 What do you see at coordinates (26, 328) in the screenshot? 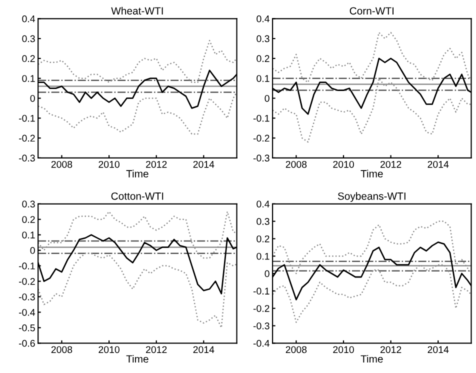
I see `y-tick-label: -0.5` at bounding box center [26, 328].